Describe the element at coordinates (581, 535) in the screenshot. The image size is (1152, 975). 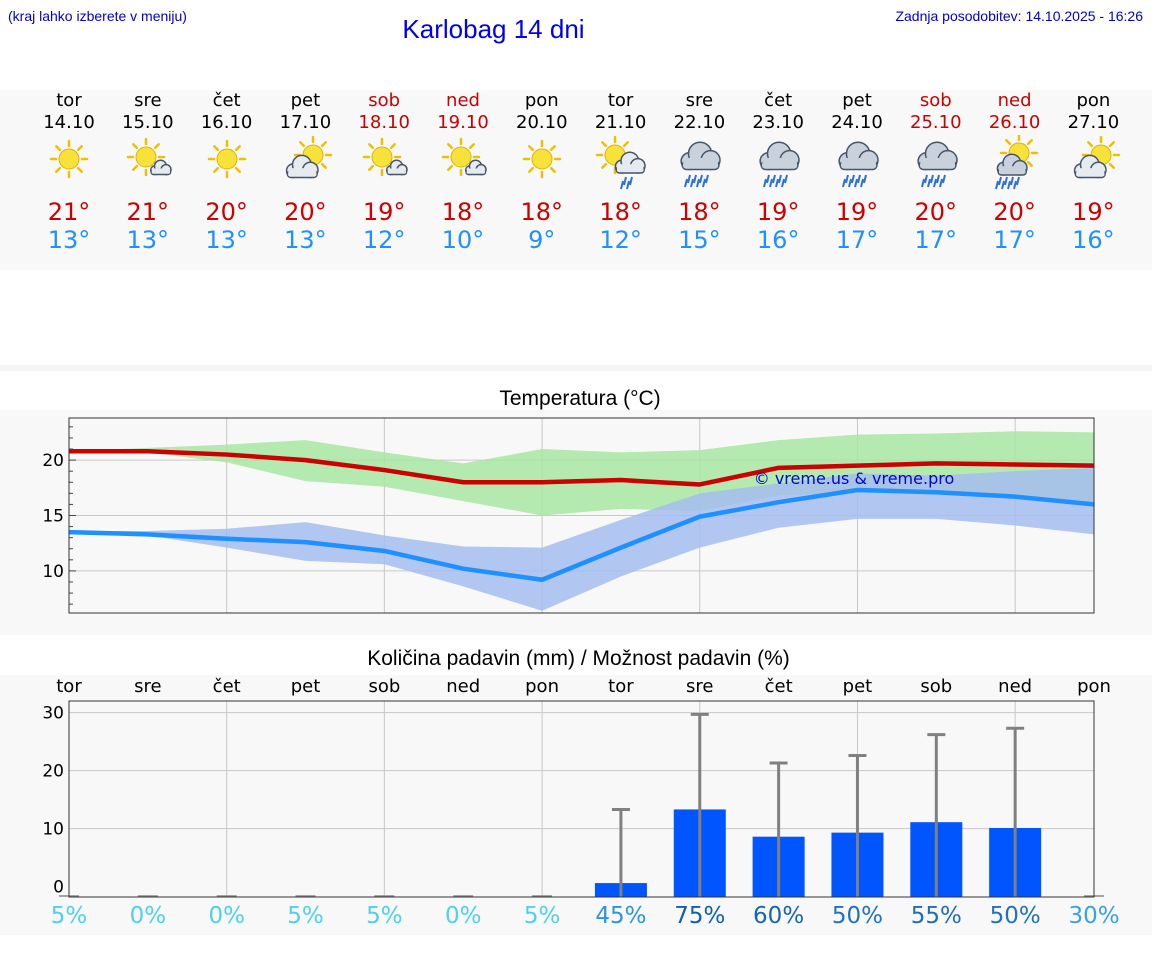
I see `min-temp-line` at that location.